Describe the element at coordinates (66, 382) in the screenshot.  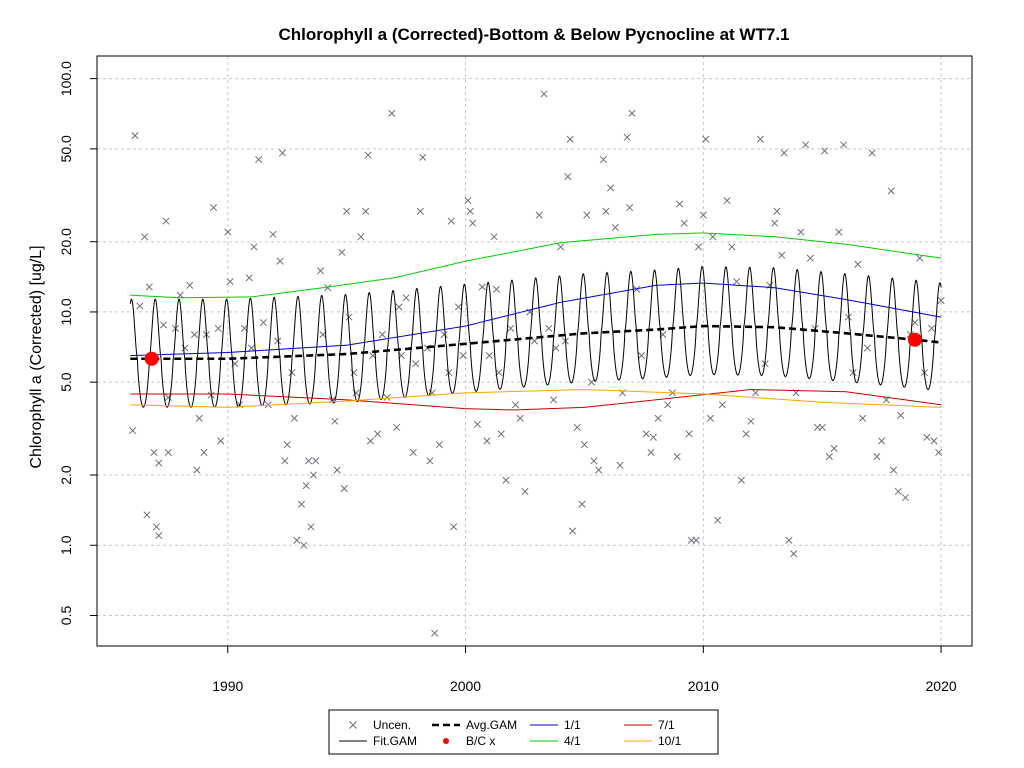
I see `y-tick-label: 5.0` at that location.